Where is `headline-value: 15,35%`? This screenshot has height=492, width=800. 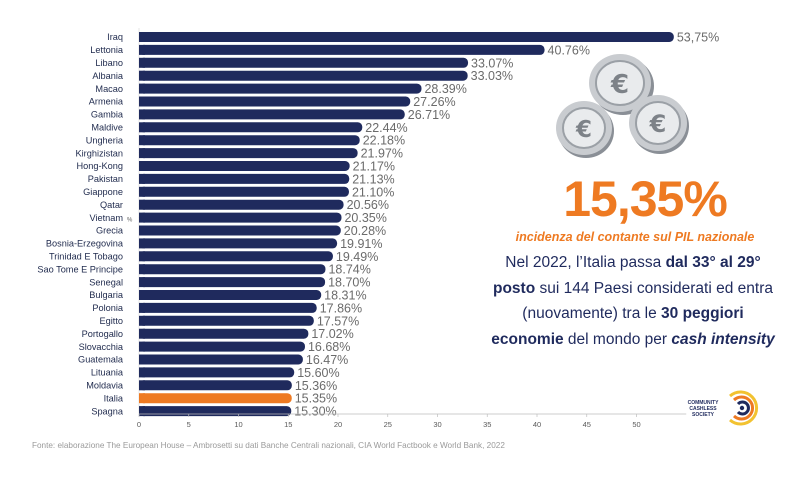
headline-value: 15,35% is located at coordinates (645, 199).